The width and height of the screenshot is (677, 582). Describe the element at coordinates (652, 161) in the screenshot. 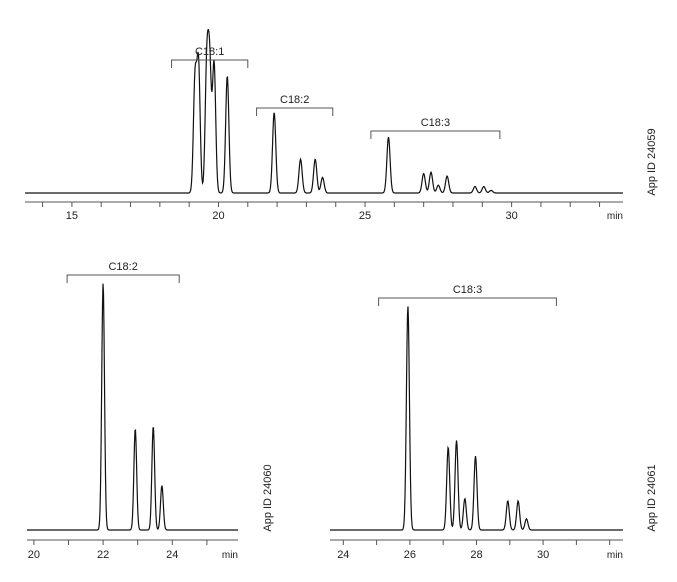

I see `app-id-label: App ID 24059` at that location.